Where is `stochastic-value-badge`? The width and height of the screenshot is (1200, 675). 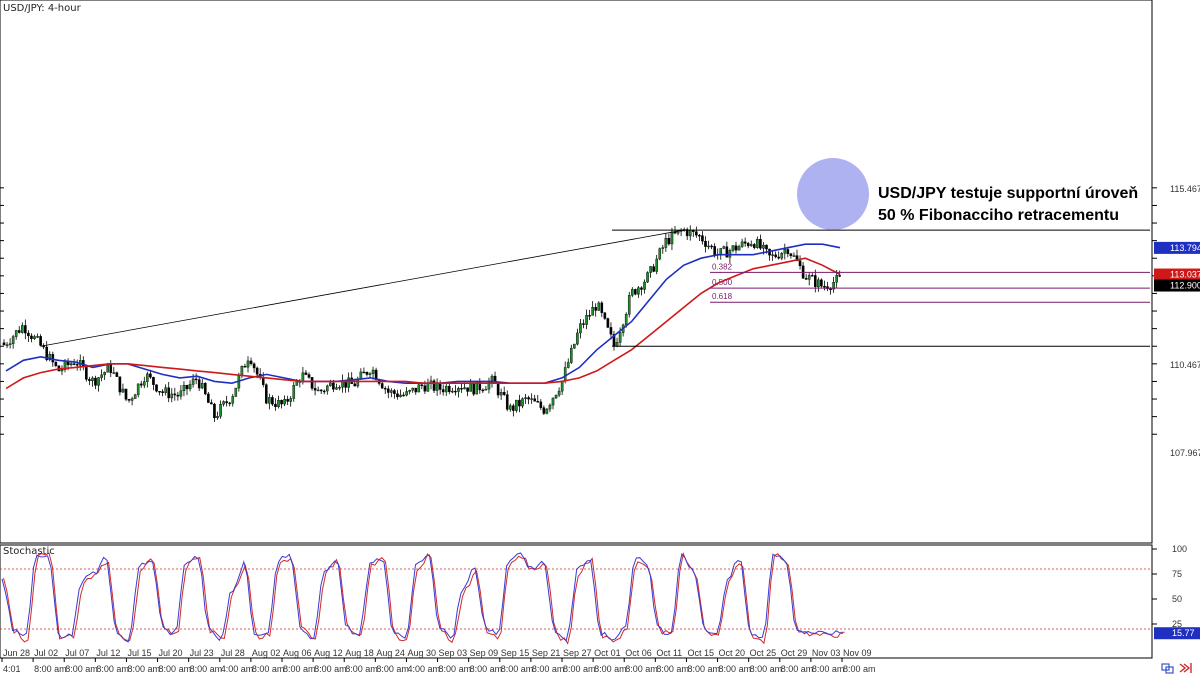 stochastic-value-badge is located at coordinates (1177, 633).